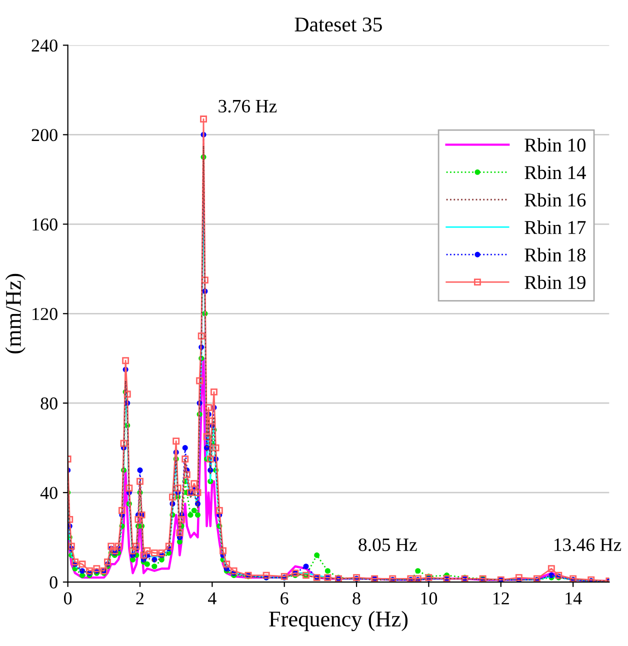  Describe the element at coordinates (356, 598) in the screenshot. I see `x-tick-label: 8` at that location.